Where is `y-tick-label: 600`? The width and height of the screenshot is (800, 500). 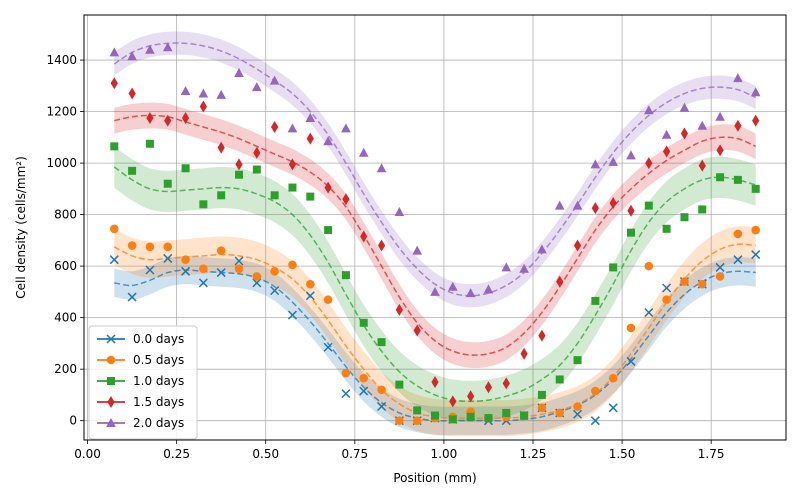
y-tick-label: 600 is located at coordinates (65, 266).